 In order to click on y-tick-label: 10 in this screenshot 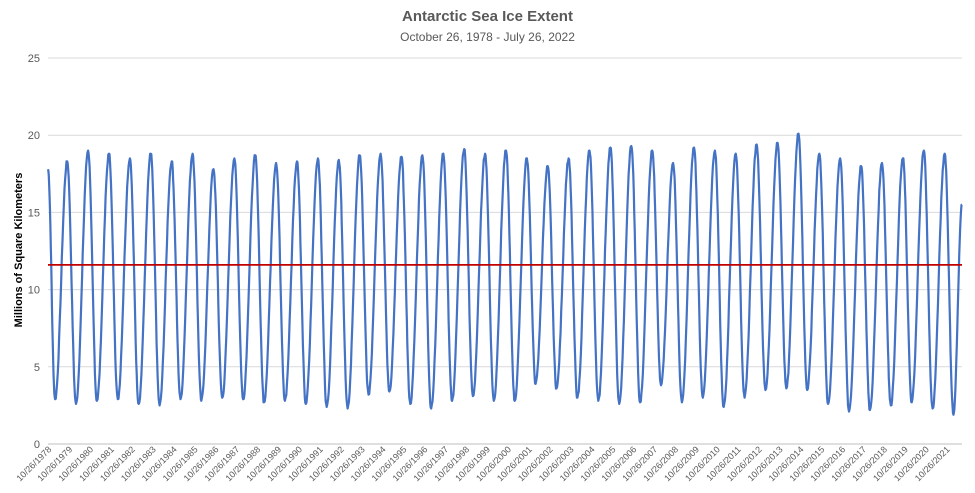, I will do `click(34, 291)`.